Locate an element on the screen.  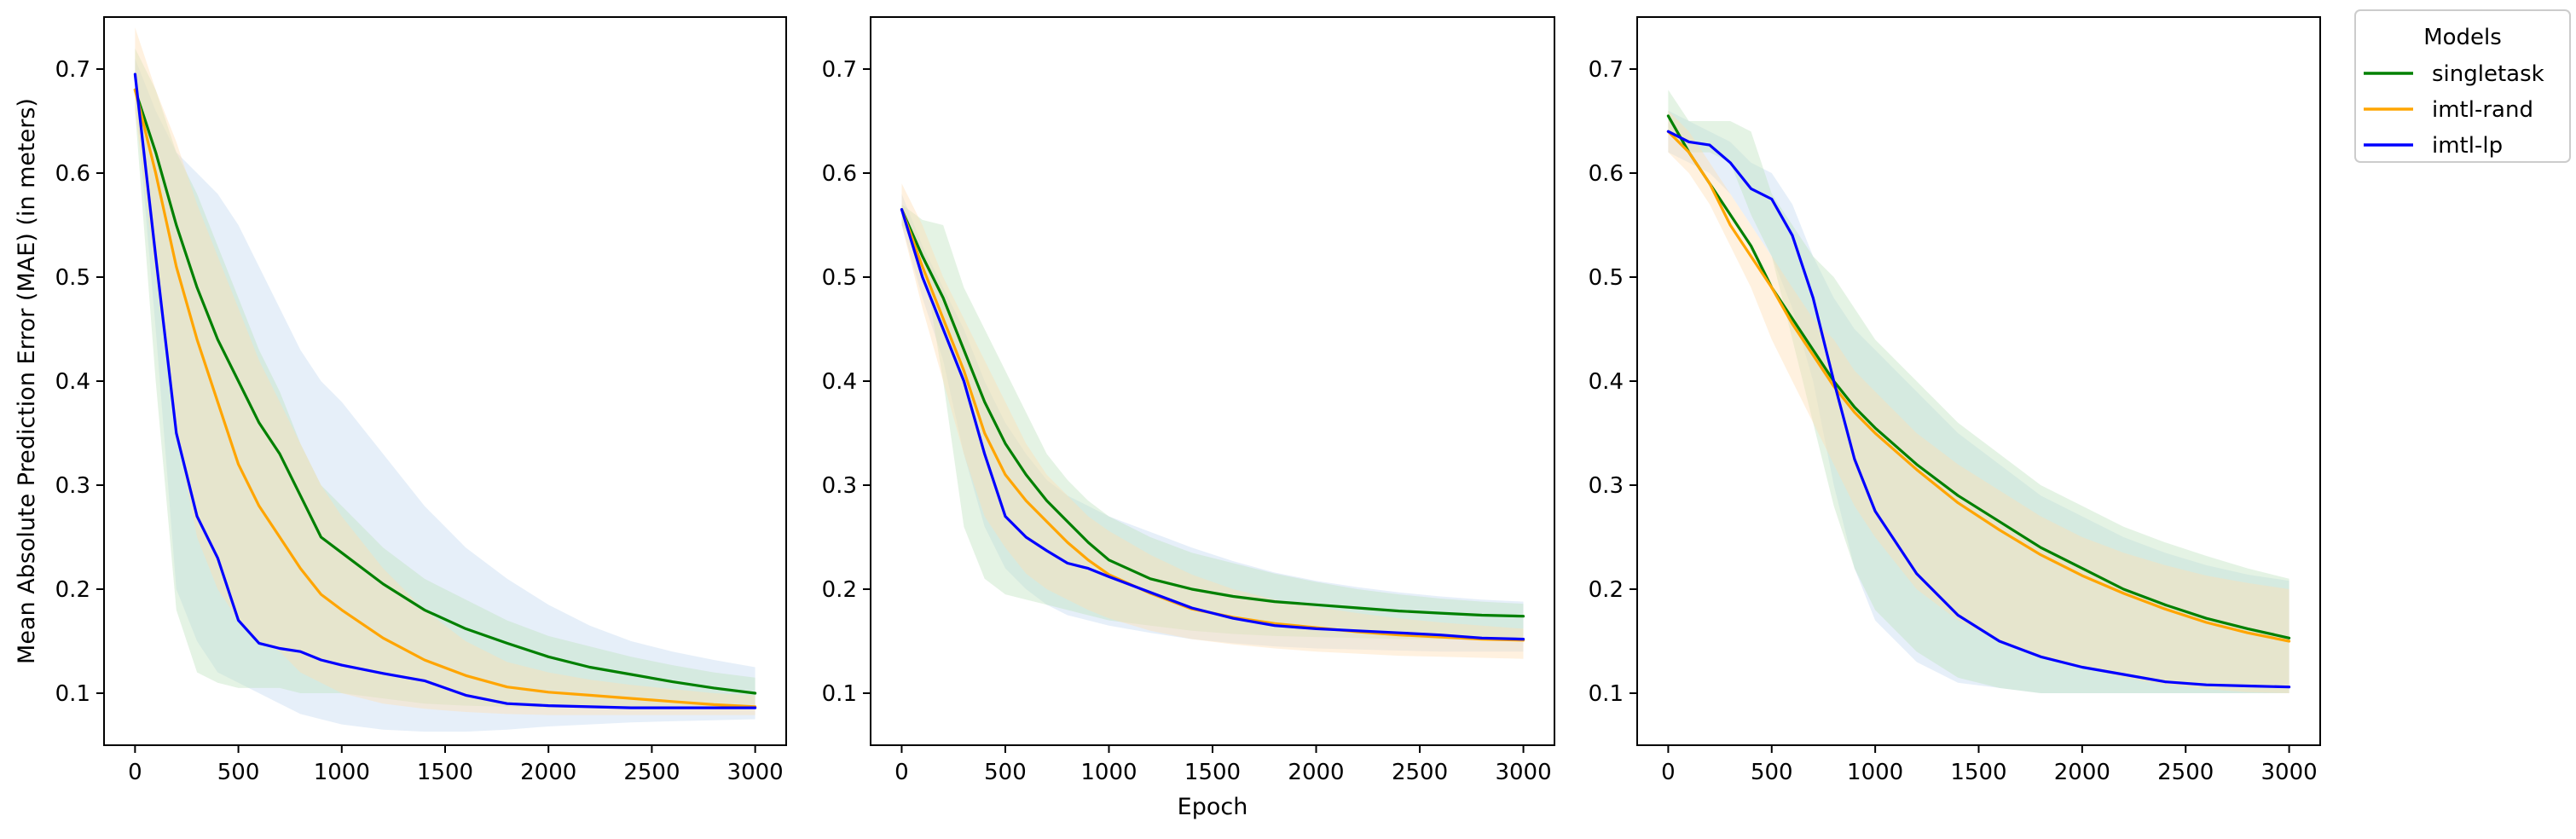
legend-frame is located at coordinates (2463, 86).